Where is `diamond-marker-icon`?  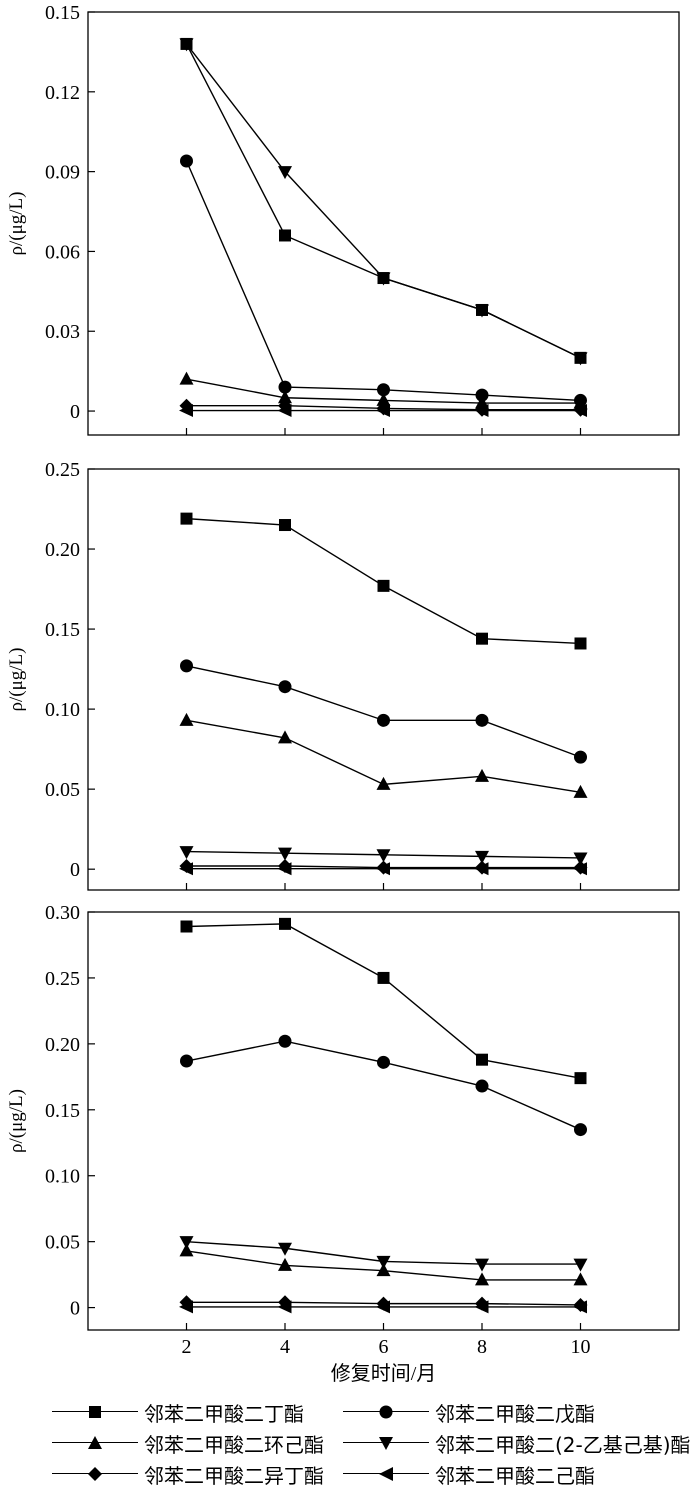
diamond-marker-icon is located at coordinates (95, 1474).